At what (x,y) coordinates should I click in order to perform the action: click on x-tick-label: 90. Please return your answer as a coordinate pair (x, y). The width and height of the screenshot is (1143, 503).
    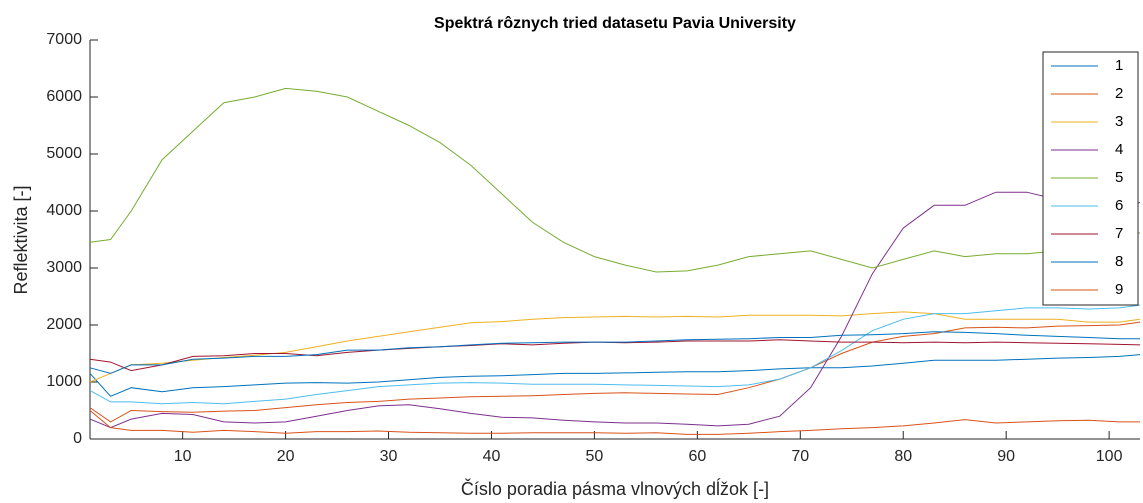
    Looking at the image, I should click on (1006, 456).